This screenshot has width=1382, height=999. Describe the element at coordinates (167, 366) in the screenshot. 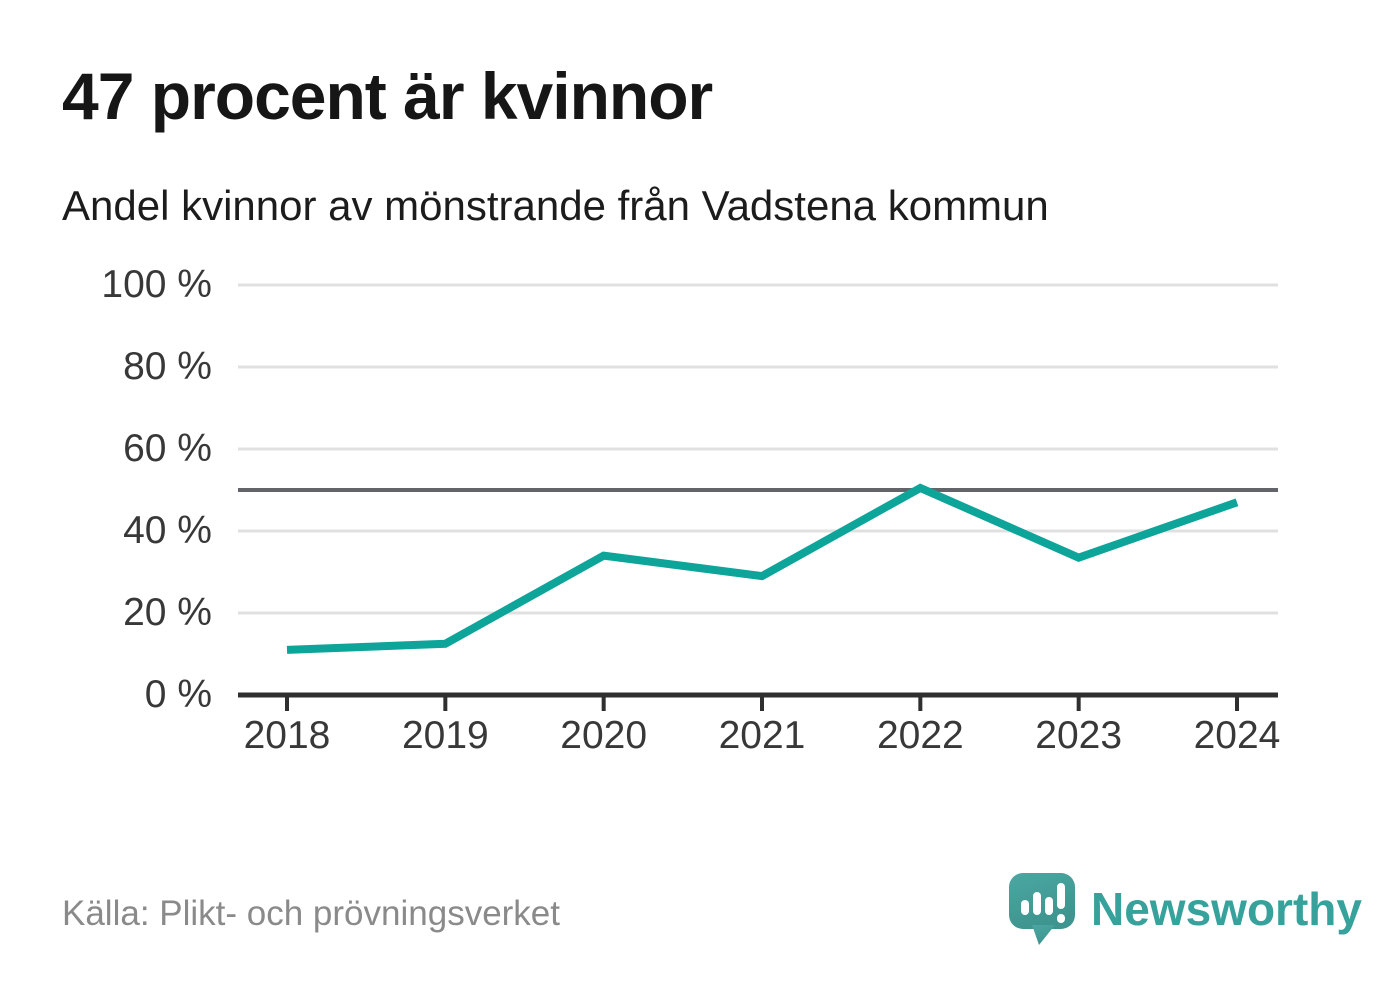

I see `y-tick-label: 80 %` at that location.